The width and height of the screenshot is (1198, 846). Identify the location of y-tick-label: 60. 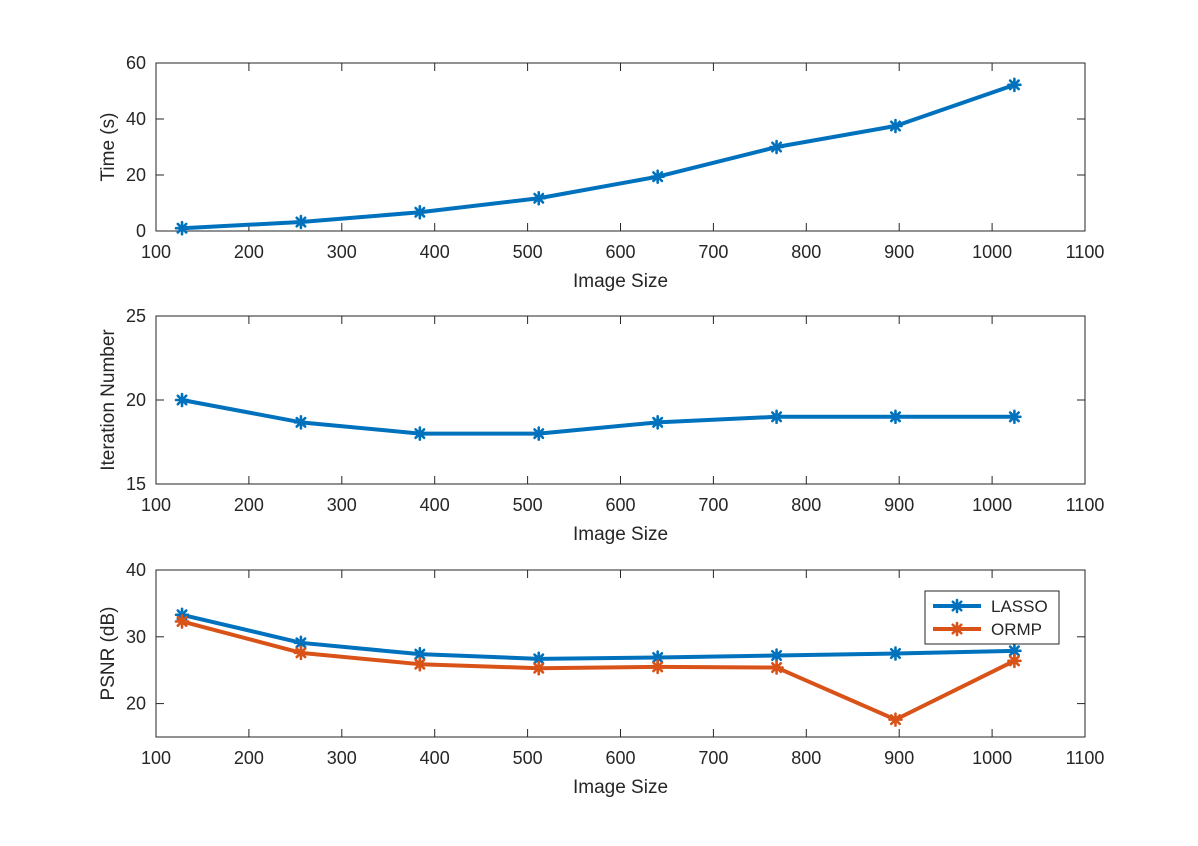
(136, 63).